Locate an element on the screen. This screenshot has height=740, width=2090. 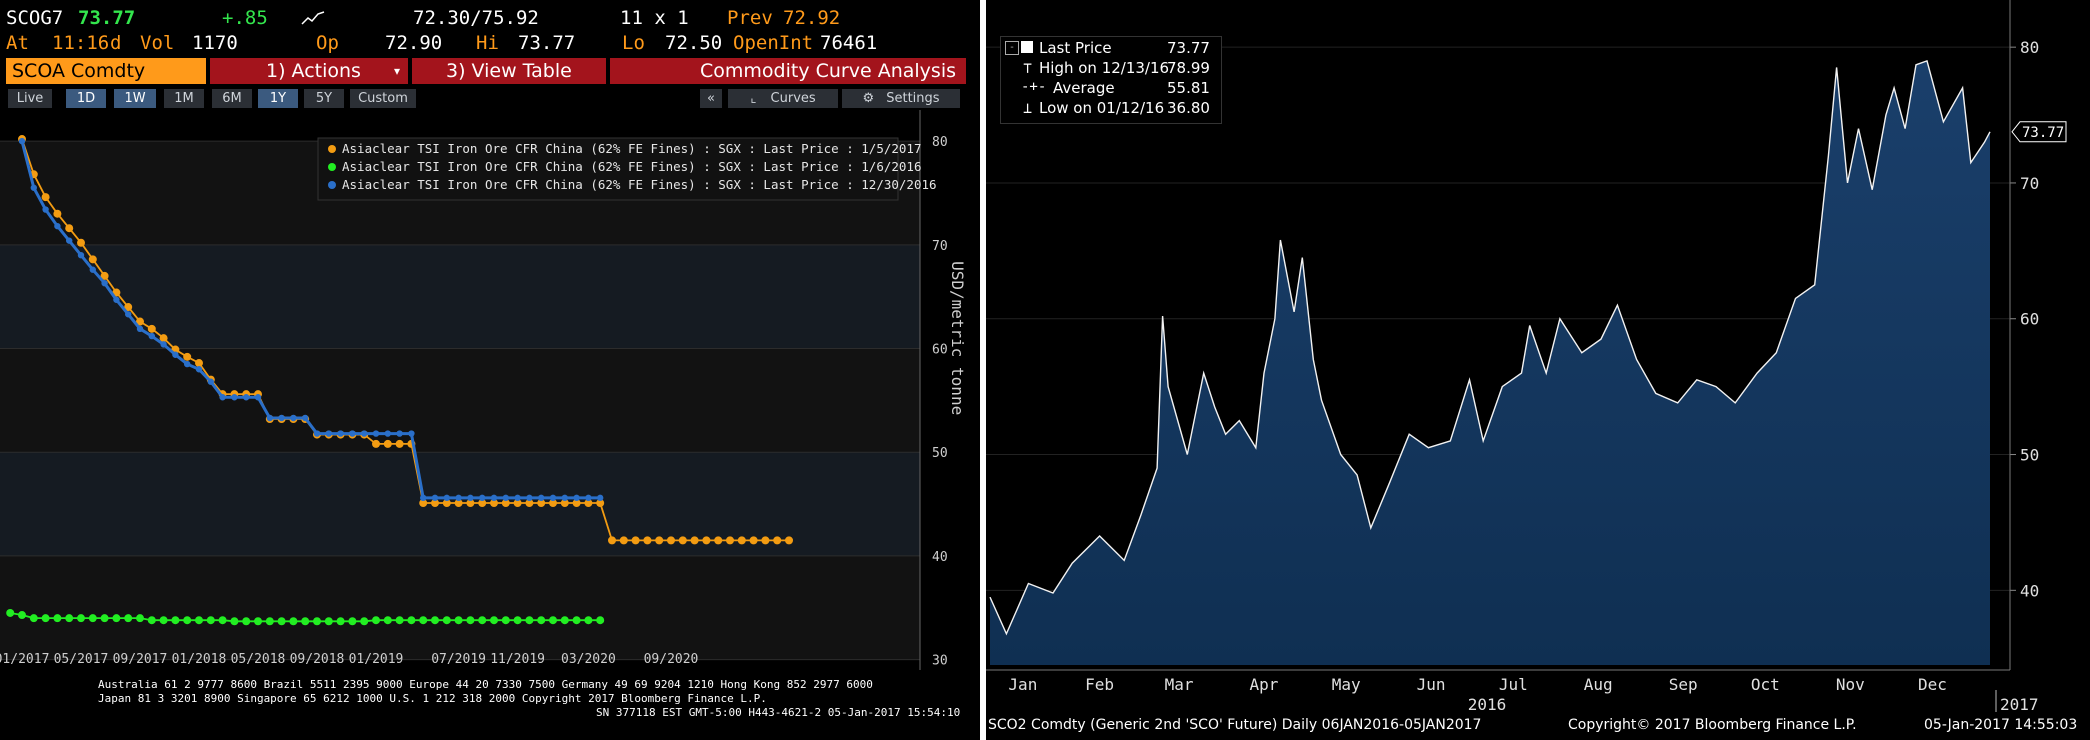
low-label: Low on 01/12/16 is located at coordinates (1102, 108).